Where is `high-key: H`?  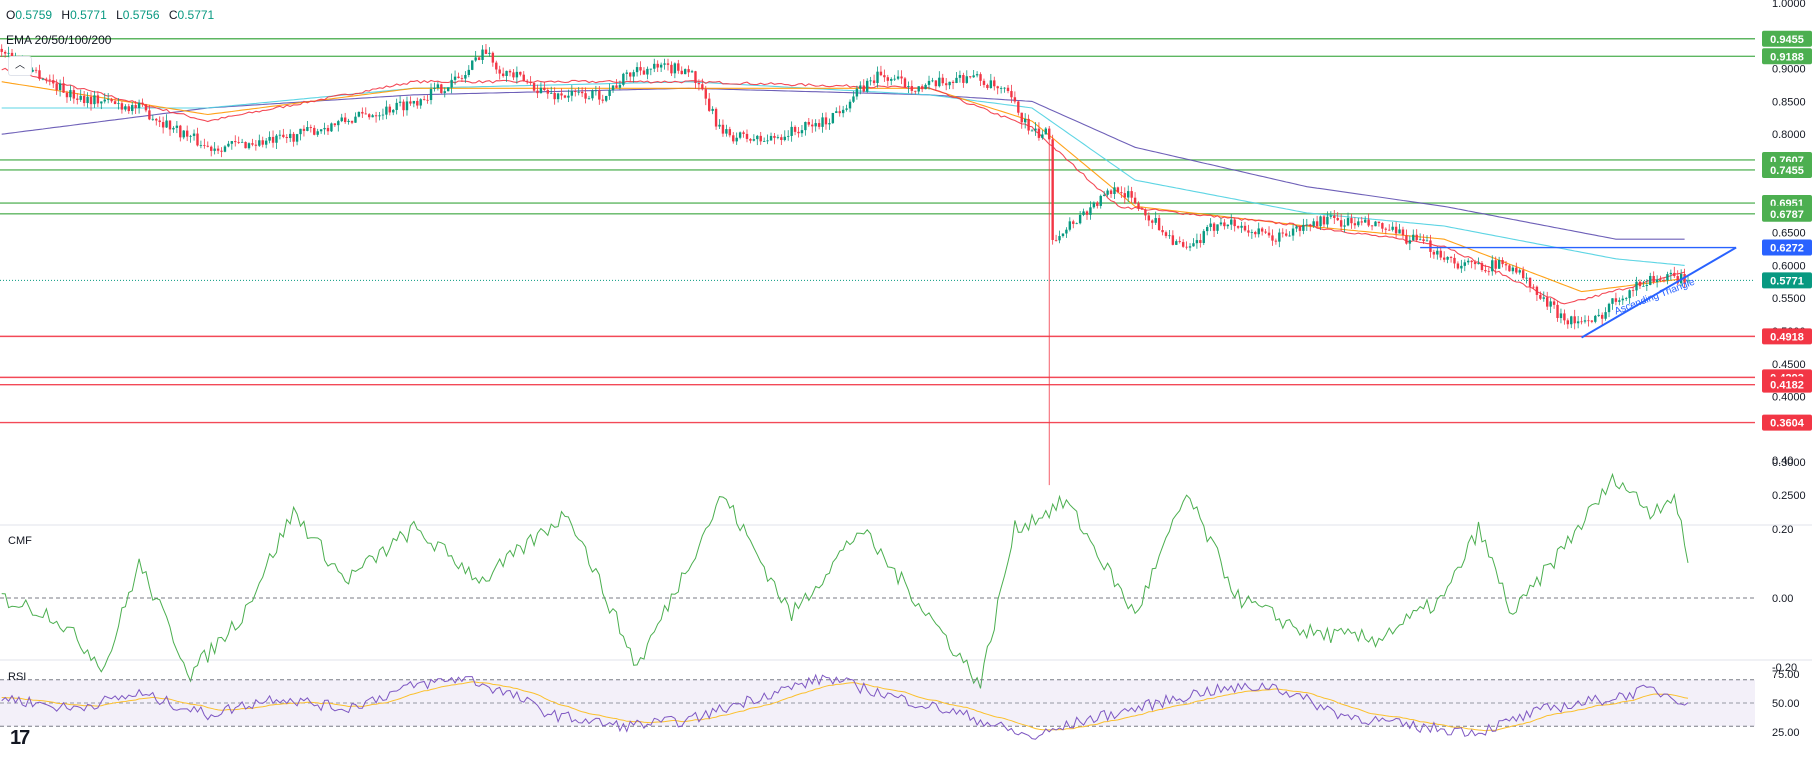
high-key: H is located at coordinates (66, 15).